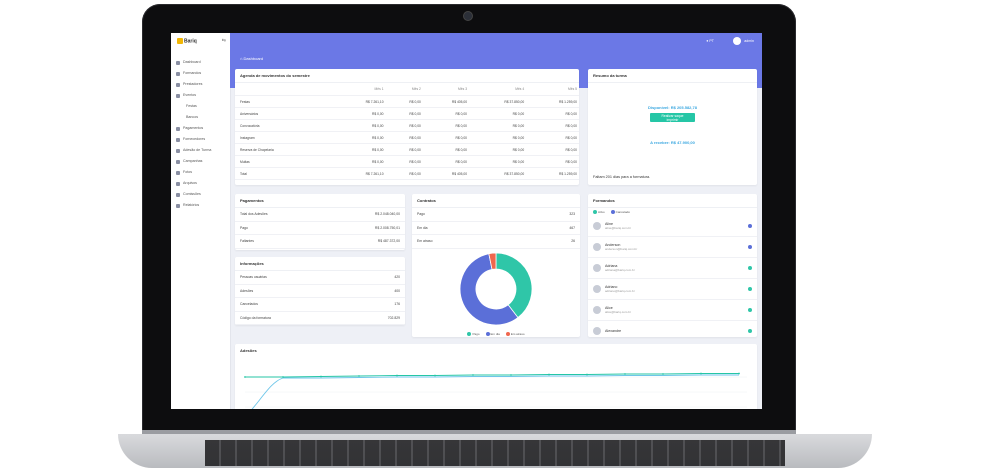 The image size is (990, 468). What do you see at coordinates (200, 117) in the screenshot?
I see `sidebar-item: Bancos` at bounding box center [200, 117].